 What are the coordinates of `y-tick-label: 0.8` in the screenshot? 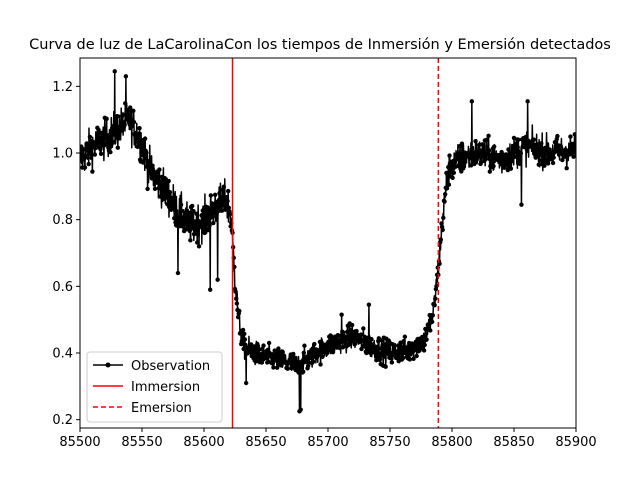 It's located at (62, 220).